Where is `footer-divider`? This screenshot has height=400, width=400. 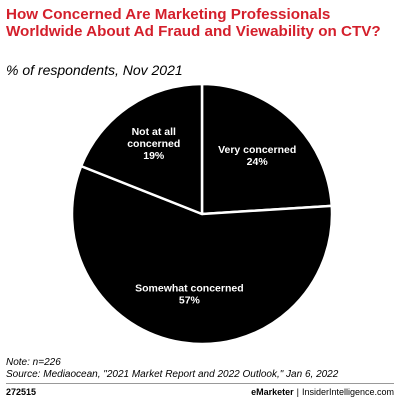 footer-divider is located at coordinates (200, 383).